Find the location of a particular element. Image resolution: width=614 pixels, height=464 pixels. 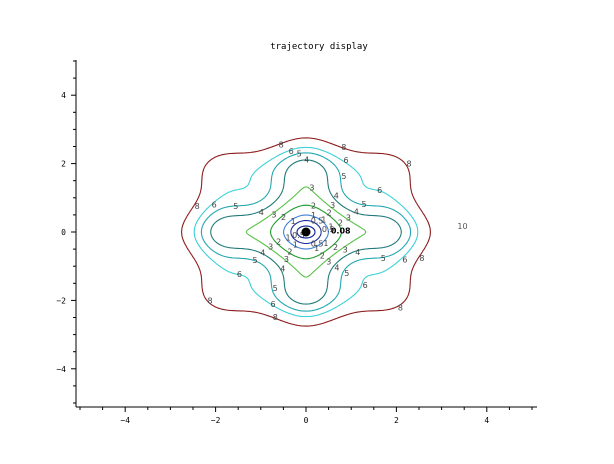

trajectory-marker is located at coordinates (306, 232).